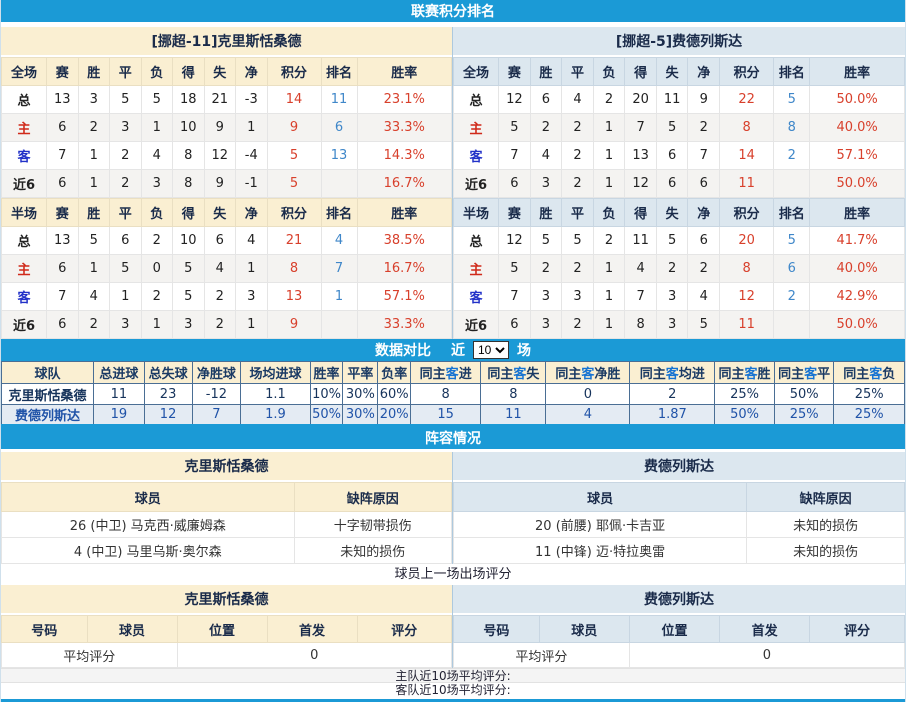 The height and width of the screenshot is (711, 906). I want to click on column-header: 负率, so click(394, 372).